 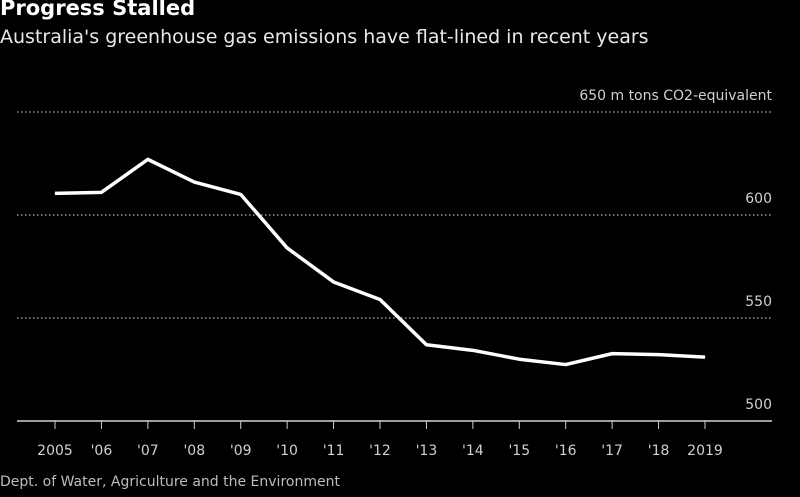 What do you see at coordinates (758, 199) in the screenshot?
I see `y-tick-label: 600` at bounding box center [758, 199].